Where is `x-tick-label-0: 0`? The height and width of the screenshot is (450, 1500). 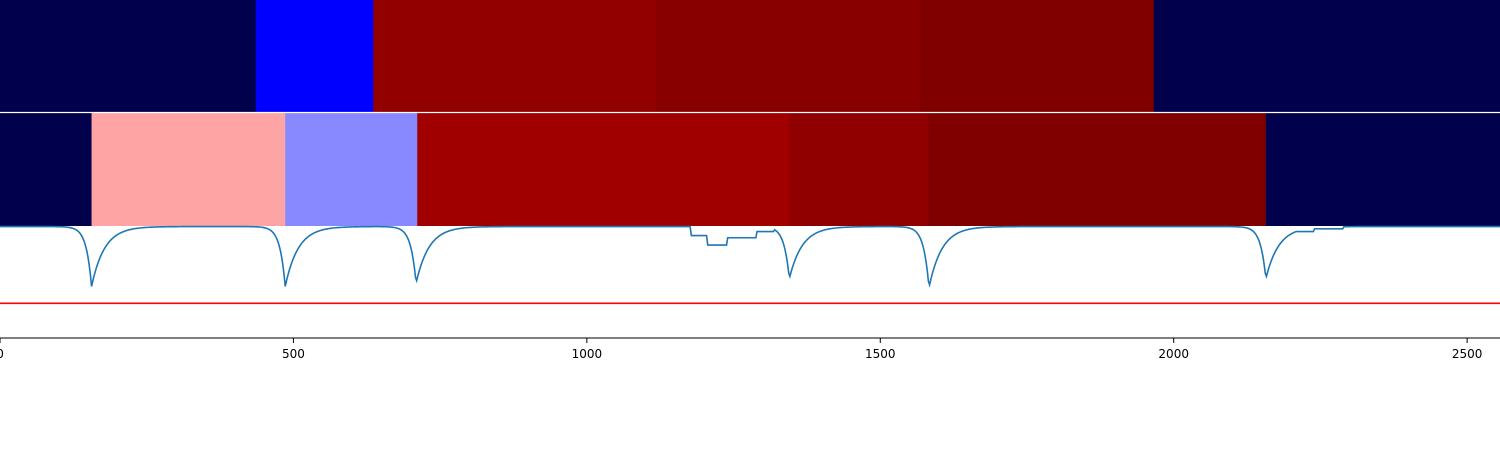 x-tick-label-0: 0 is located at coordinates (2, 354).